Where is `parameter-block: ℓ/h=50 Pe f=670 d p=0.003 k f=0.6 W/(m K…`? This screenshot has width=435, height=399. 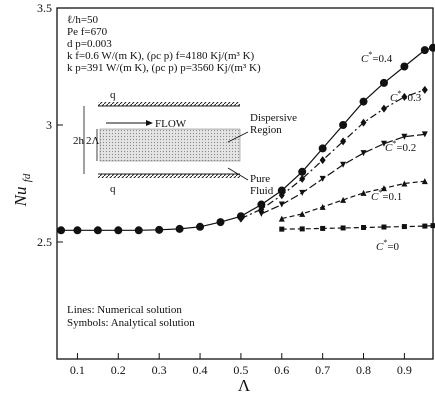
parameter-block: ℓ/h=50 Pe f=670 d p=0.003 k f=0.6 W/(m K… is located at coordinates (164, 44).